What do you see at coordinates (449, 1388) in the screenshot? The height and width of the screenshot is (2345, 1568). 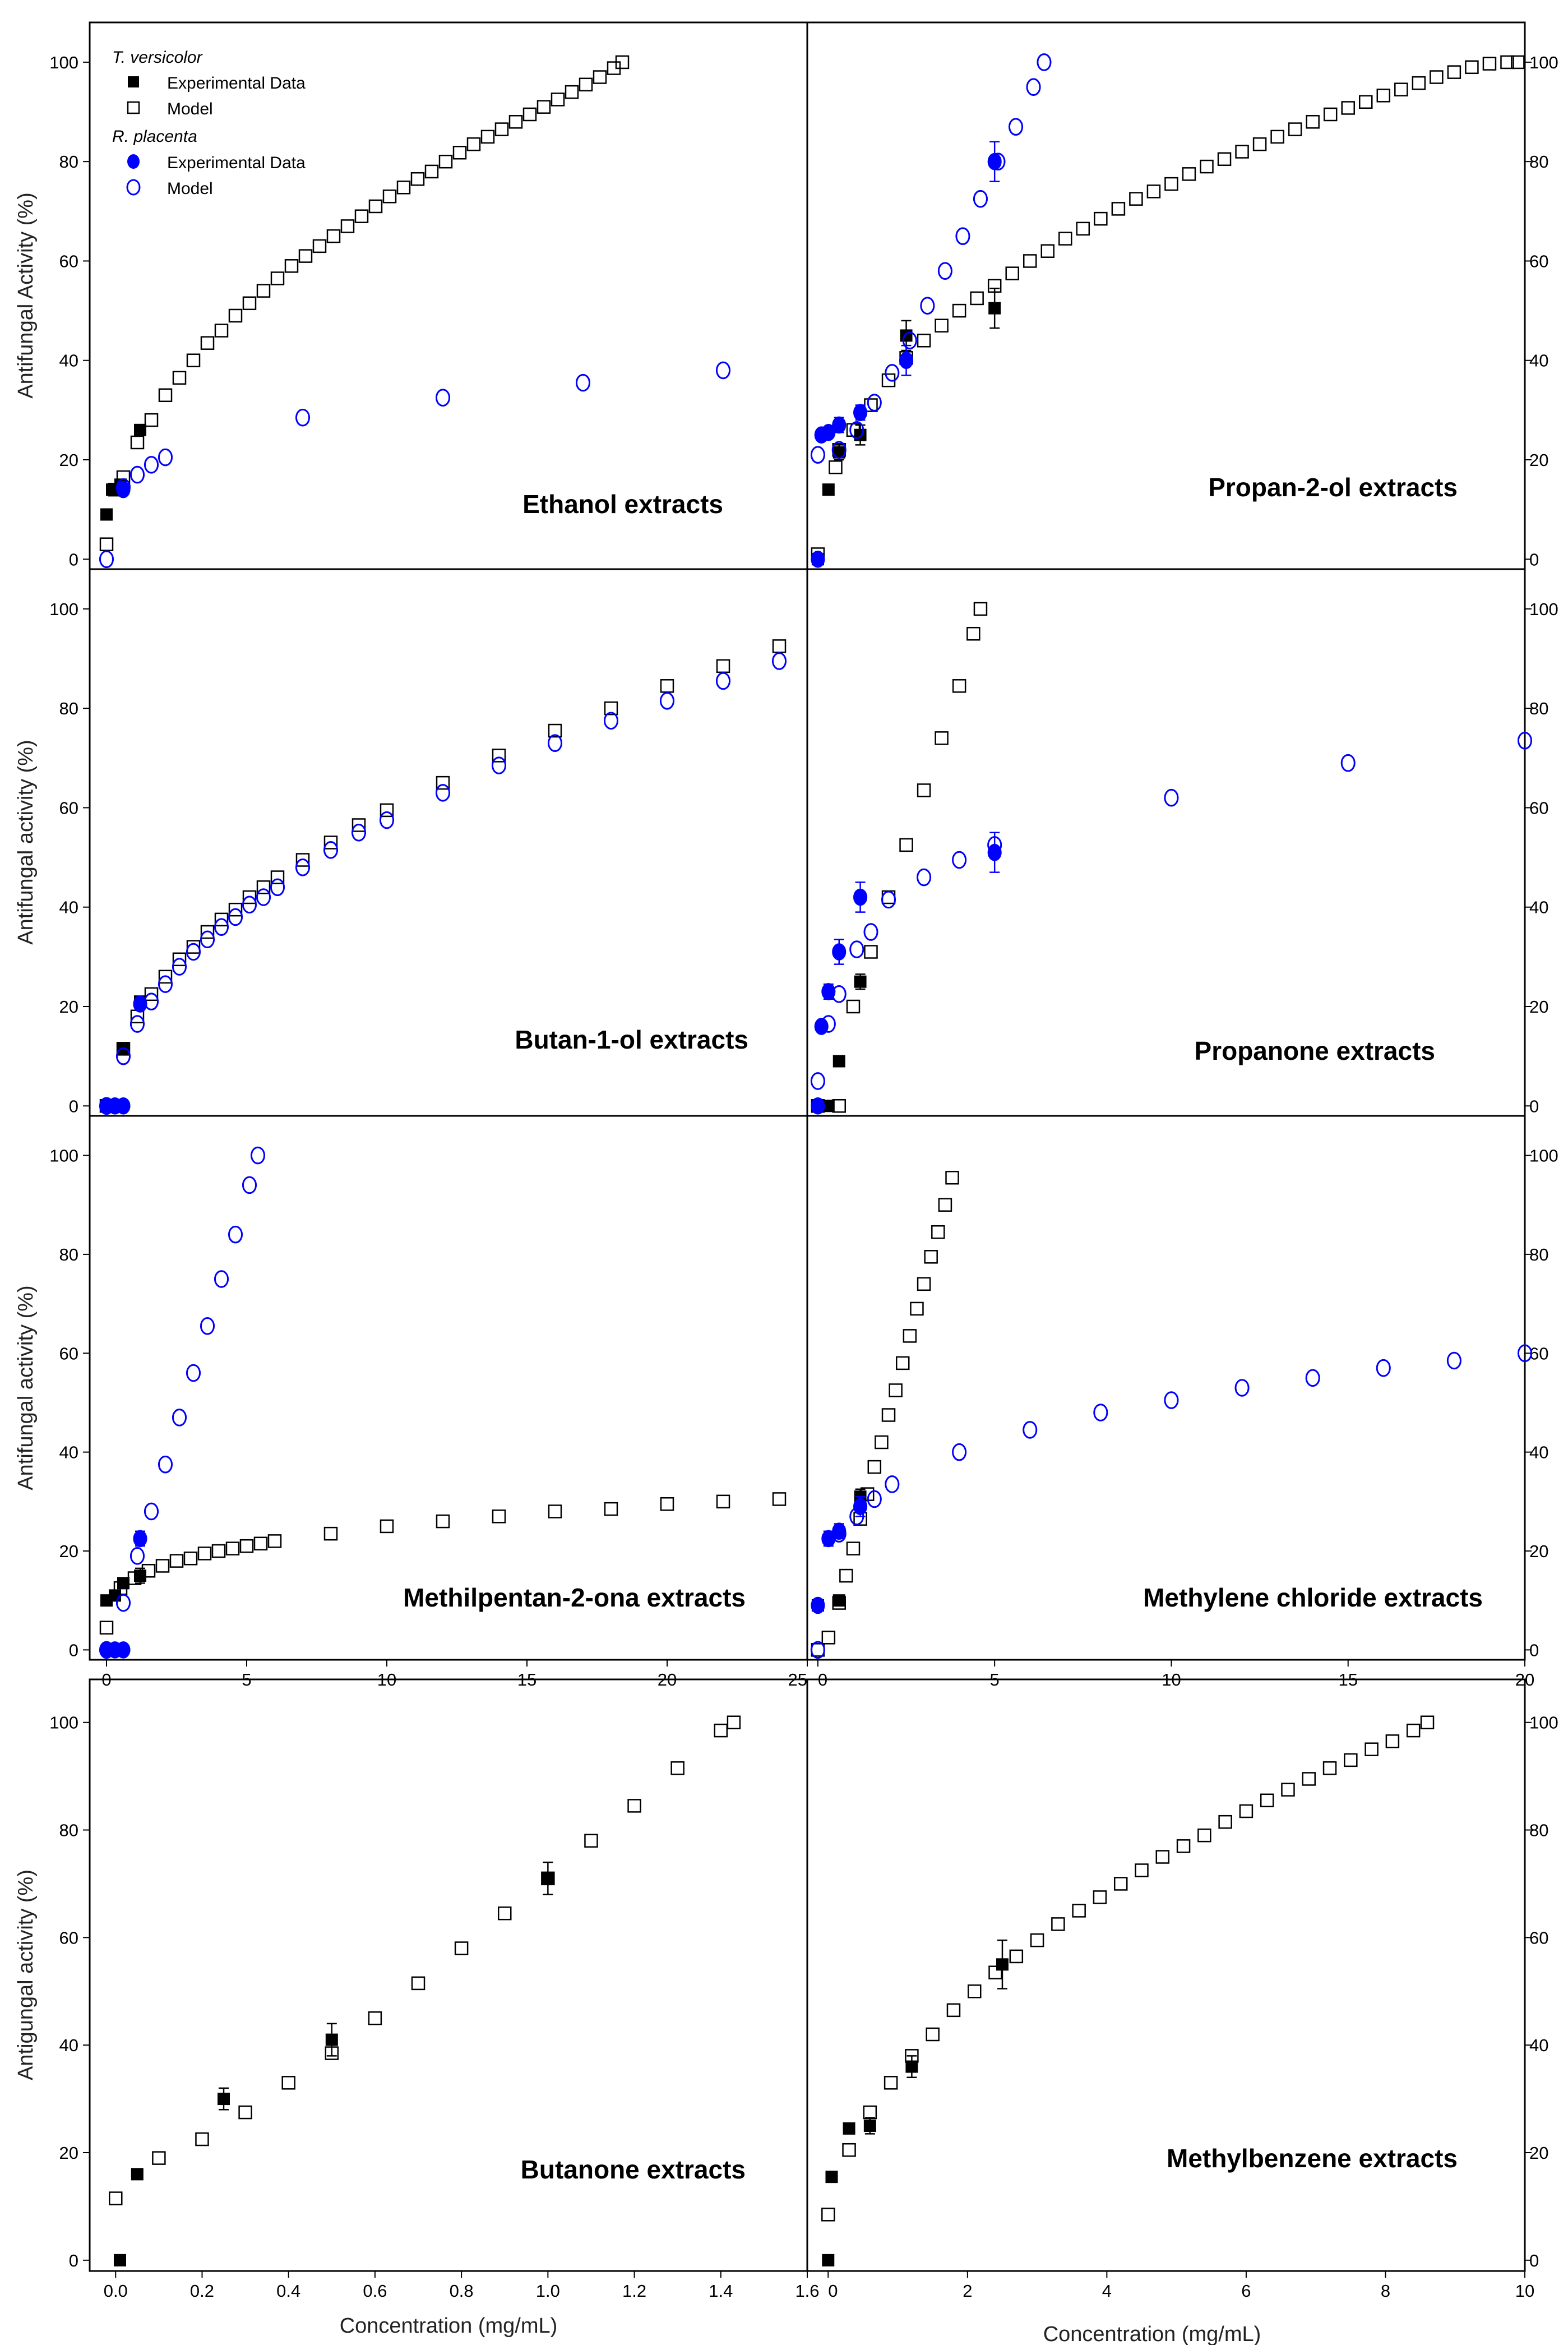 I see `panel-frame` at bounding box center [449, 1388].